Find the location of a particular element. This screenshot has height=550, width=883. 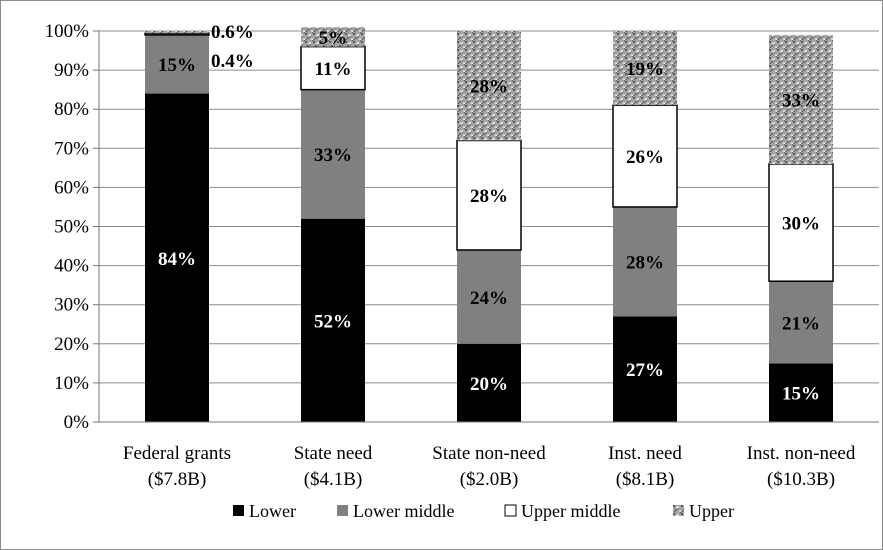

x-category-label: ($4.1B) is located at coordinates (333, 479).